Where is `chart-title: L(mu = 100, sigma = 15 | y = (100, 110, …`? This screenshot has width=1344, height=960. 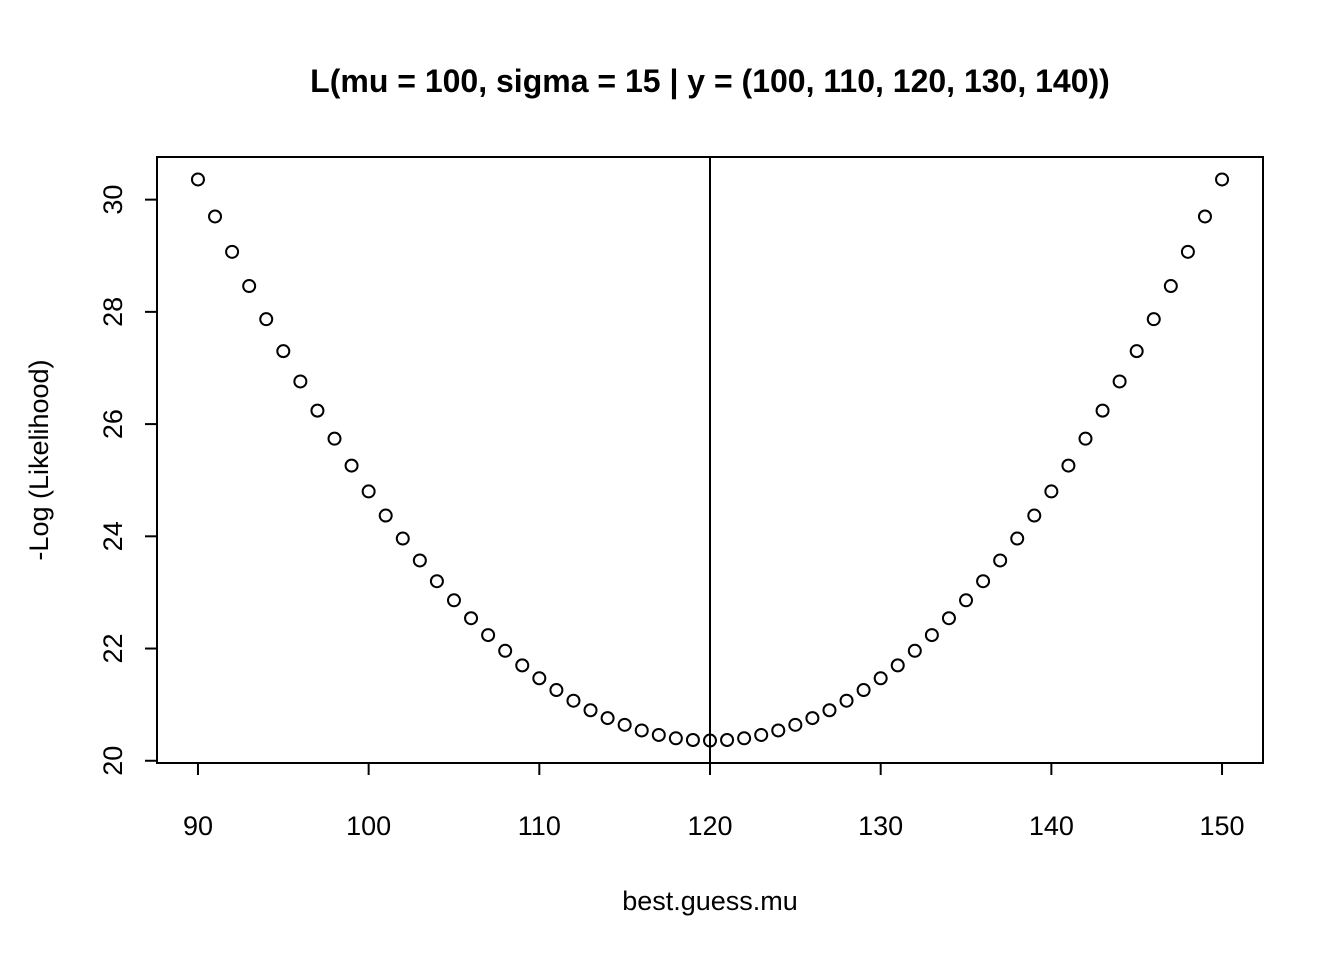
chart-title: L(mu = 100, sigma = 15 | y = (100, 110, … is located at coordinates (710, 81).